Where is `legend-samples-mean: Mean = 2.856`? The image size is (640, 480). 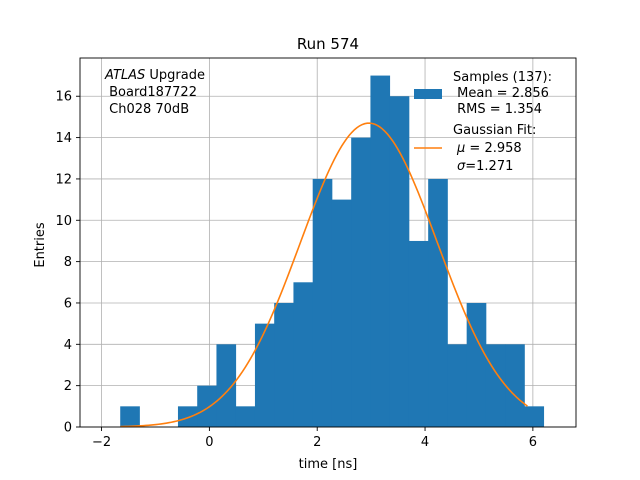 legend-samples-mean: Mean = 2.856 is located at coordinates (501, 93).